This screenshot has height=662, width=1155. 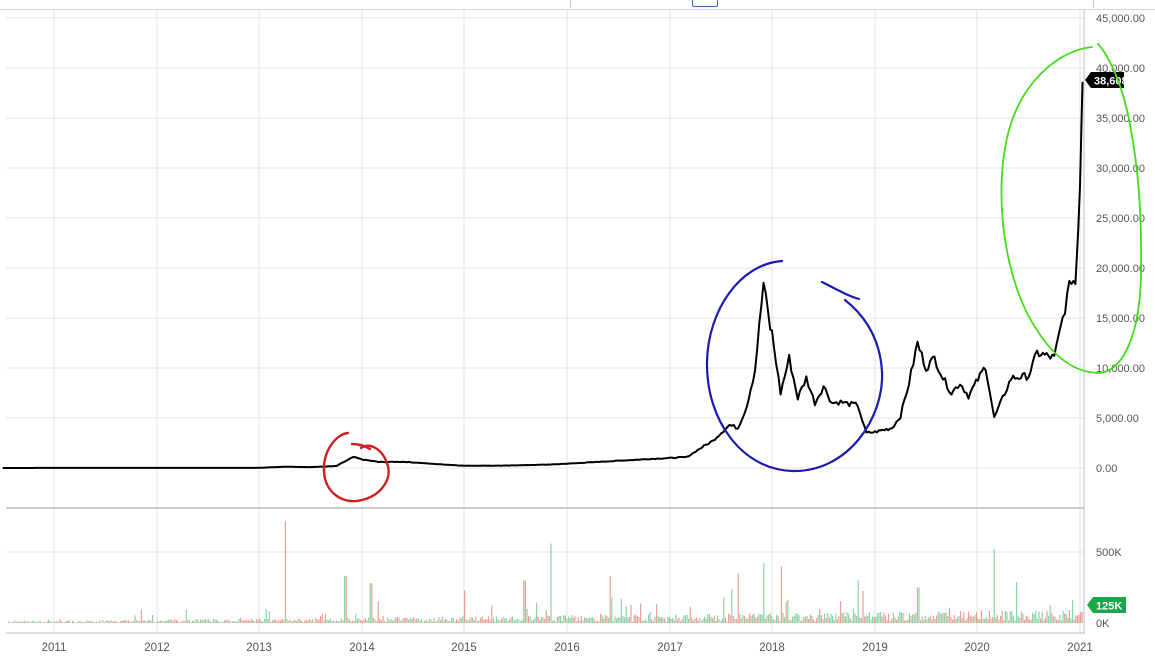 What do you see at coordinates (1120, 119) in the screenshot?
I see `price-tick-label: 35,000.00` at bounding box center [1120, 119].